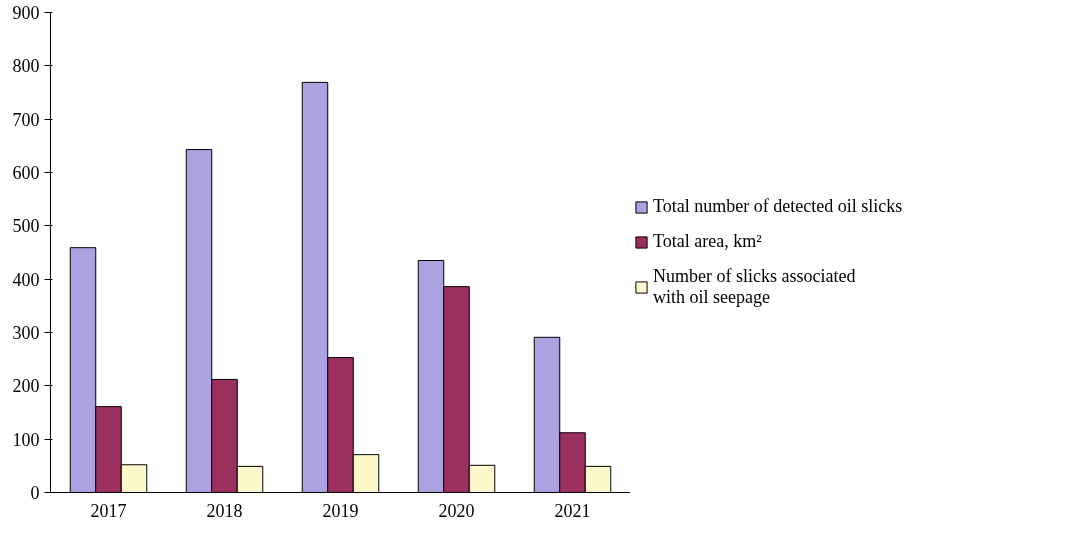 This screenshot has width=1081, height=538. Describe the element at coordinates (35, 493) in the screenshot. I see `y-tick-label: 0` at that location.